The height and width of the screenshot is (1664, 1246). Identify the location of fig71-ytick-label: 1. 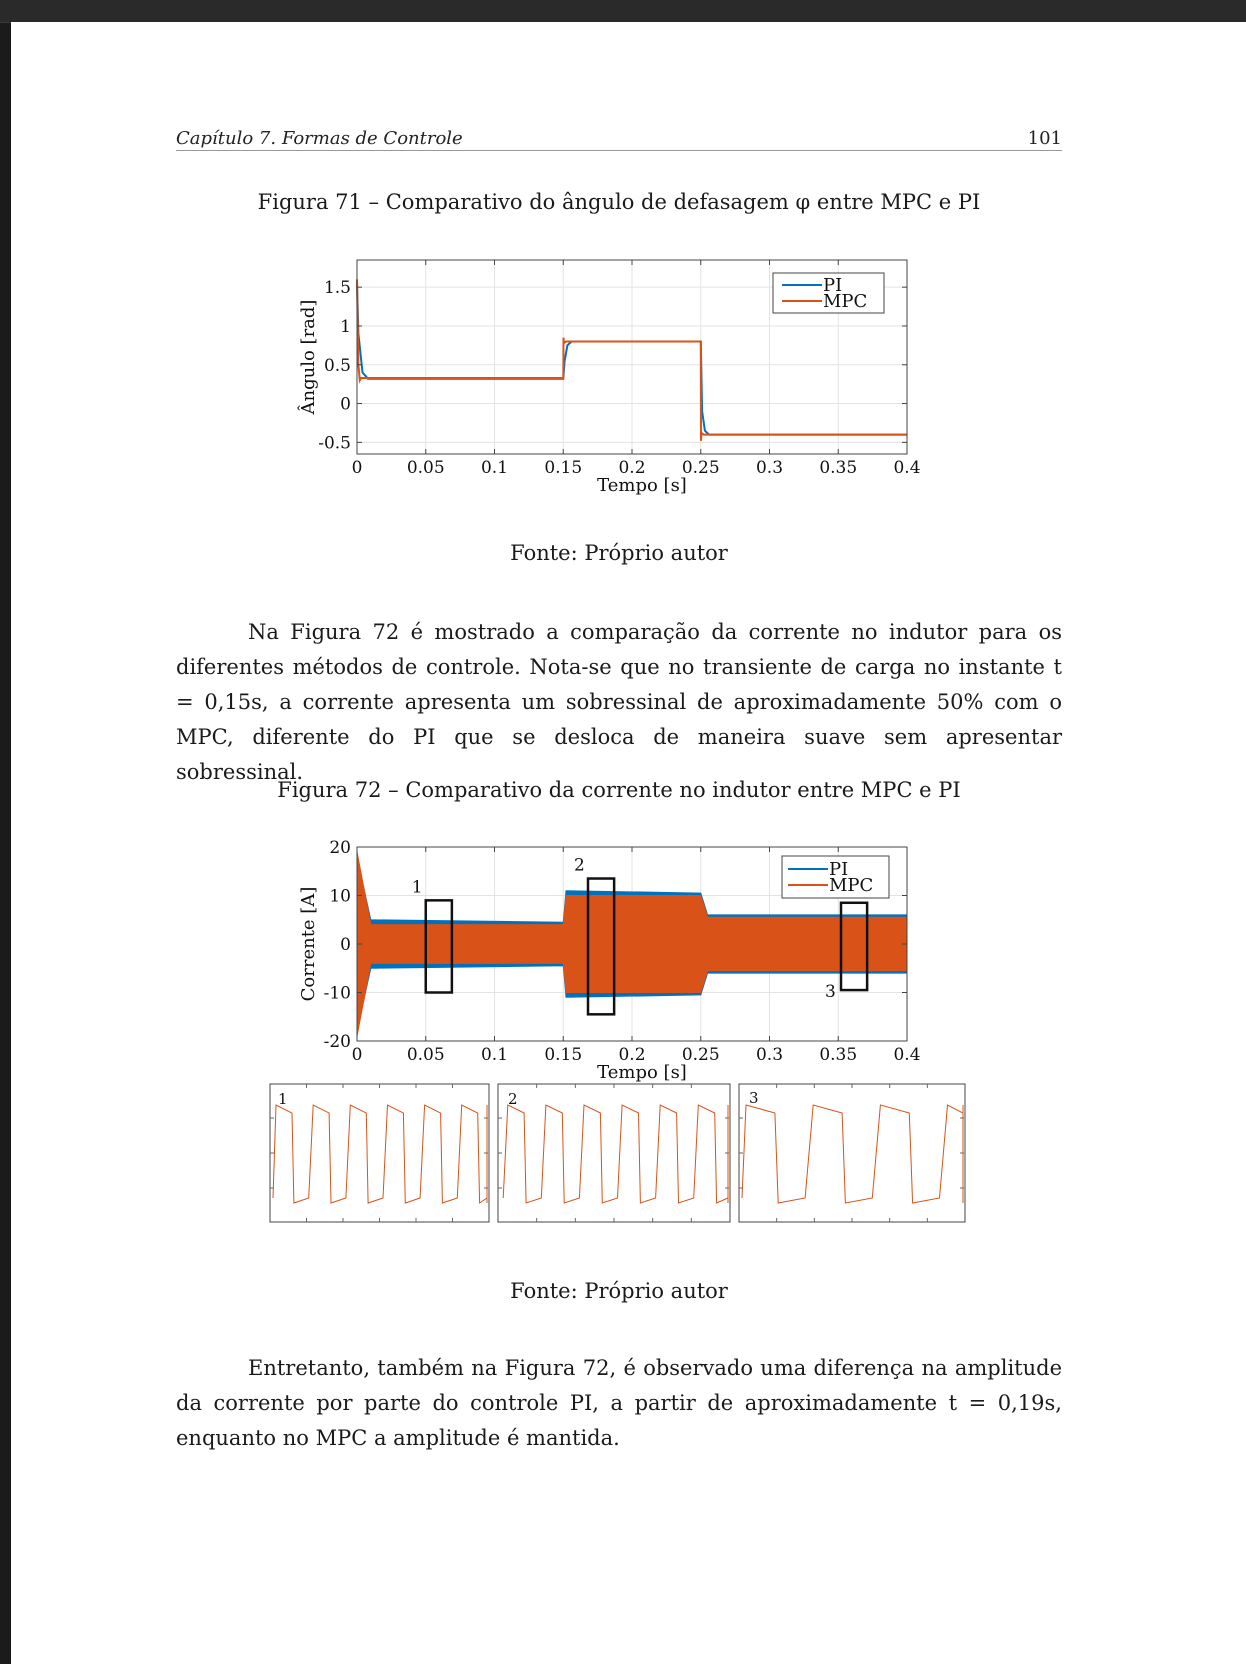
(345, 327).